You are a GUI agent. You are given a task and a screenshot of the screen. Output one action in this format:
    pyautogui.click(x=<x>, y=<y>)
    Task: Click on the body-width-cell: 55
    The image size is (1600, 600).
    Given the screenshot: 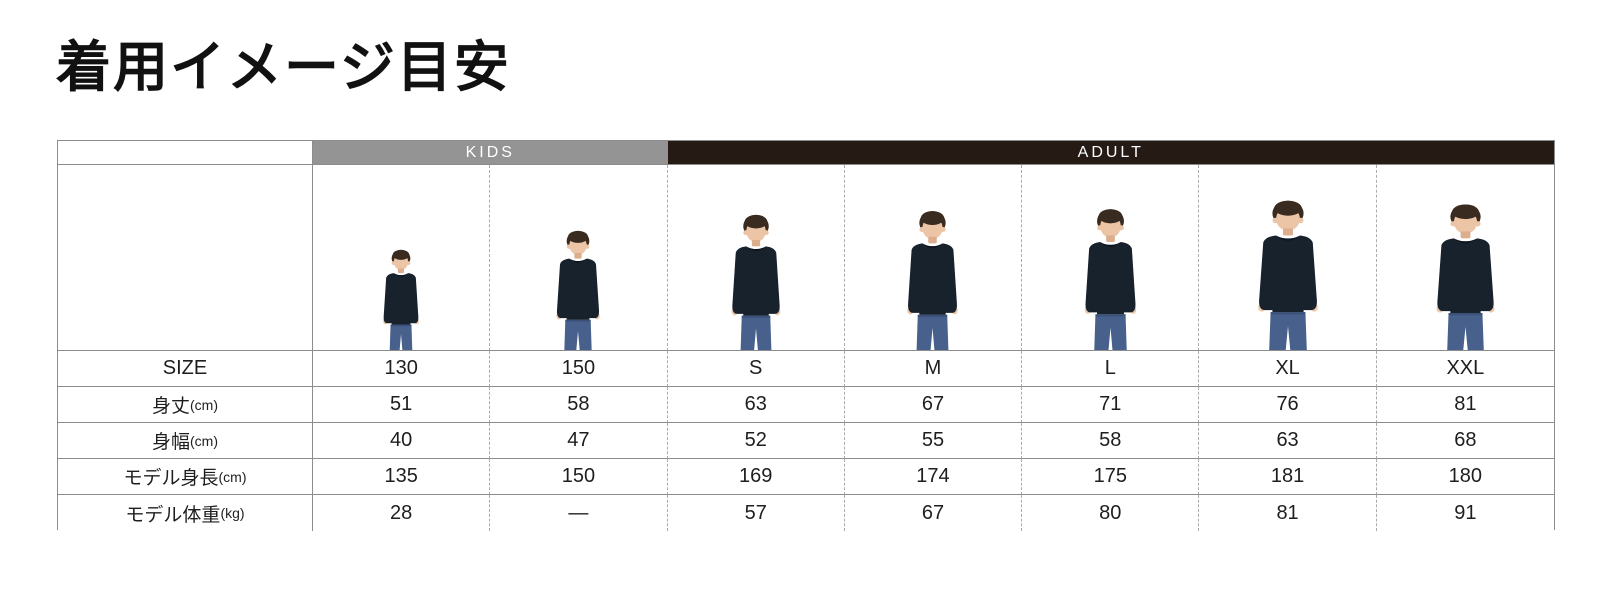 What is the action you would take?
    pyautogui.click(x=933, y=441)
    